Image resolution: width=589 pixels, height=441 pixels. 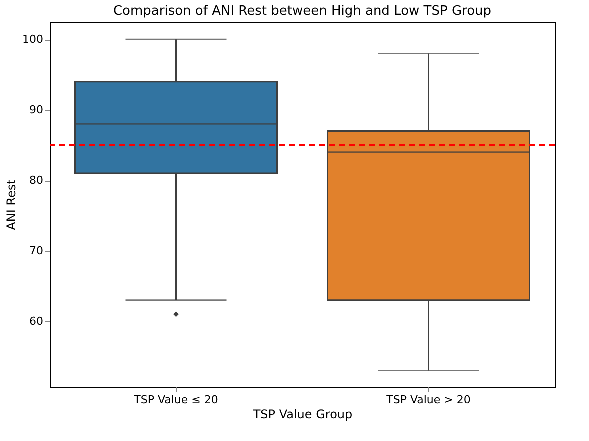 What do you see at coordinates (37, 110) in the screenshot?
I see `y-tick-label: 90` at bounding box center [37, 110].